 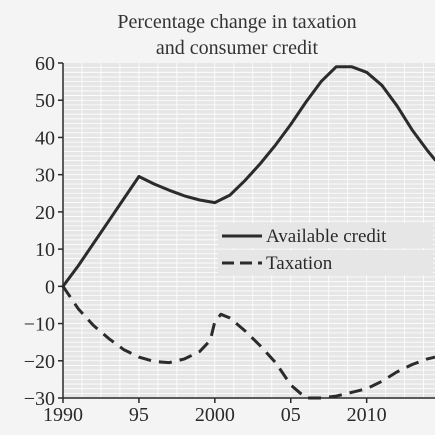 I want to click on x-tick-label: 2000, so click(x=215, y=415).